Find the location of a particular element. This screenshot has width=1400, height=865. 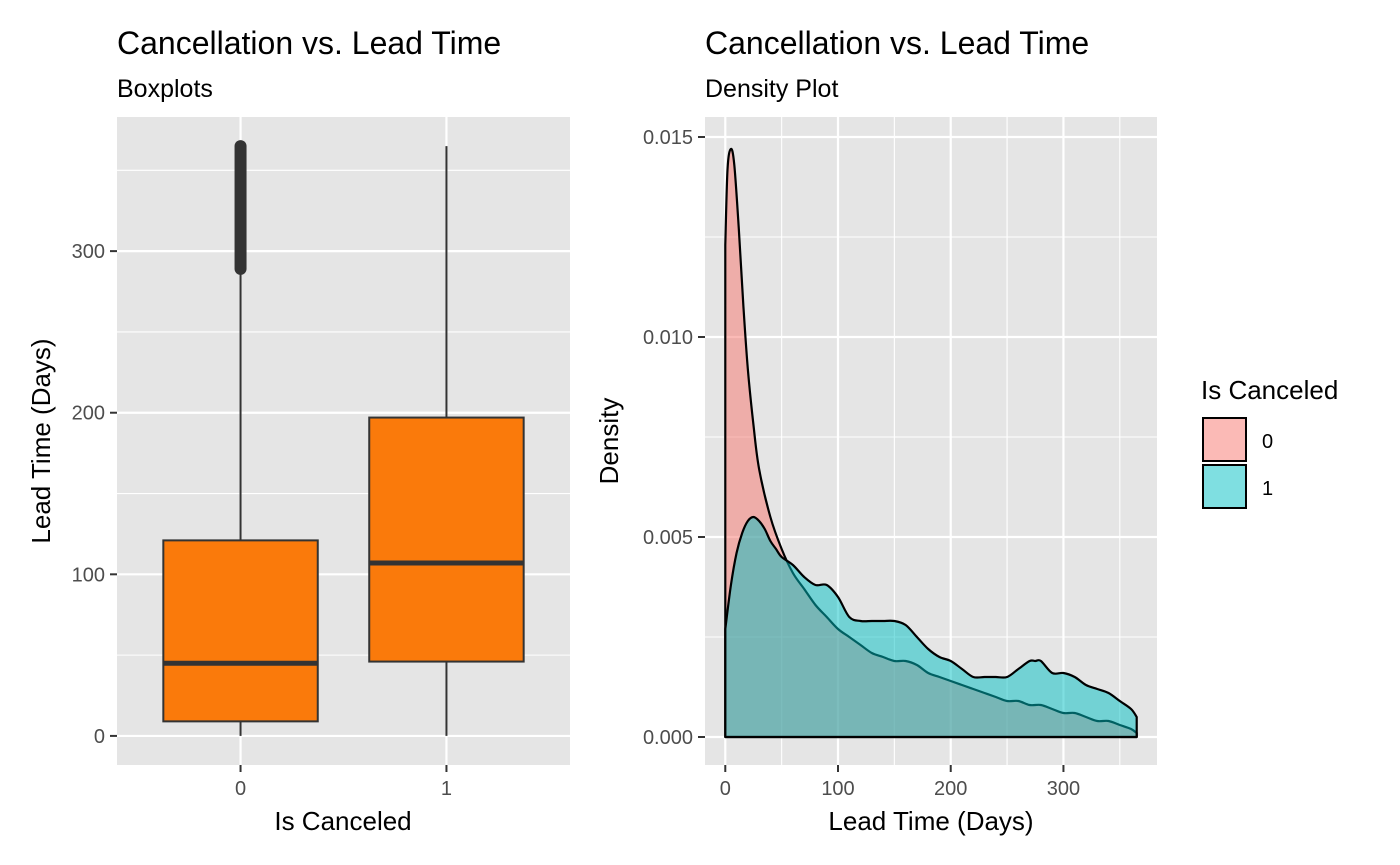

right-y-tick-label: 0.000 is located at coordinates (668, 738).